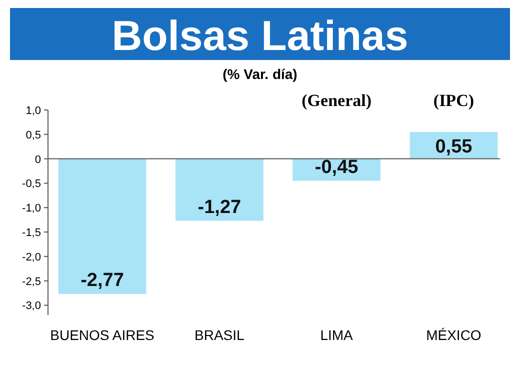  I want to click on y-tick-label: -3,0, so click(31, 306).